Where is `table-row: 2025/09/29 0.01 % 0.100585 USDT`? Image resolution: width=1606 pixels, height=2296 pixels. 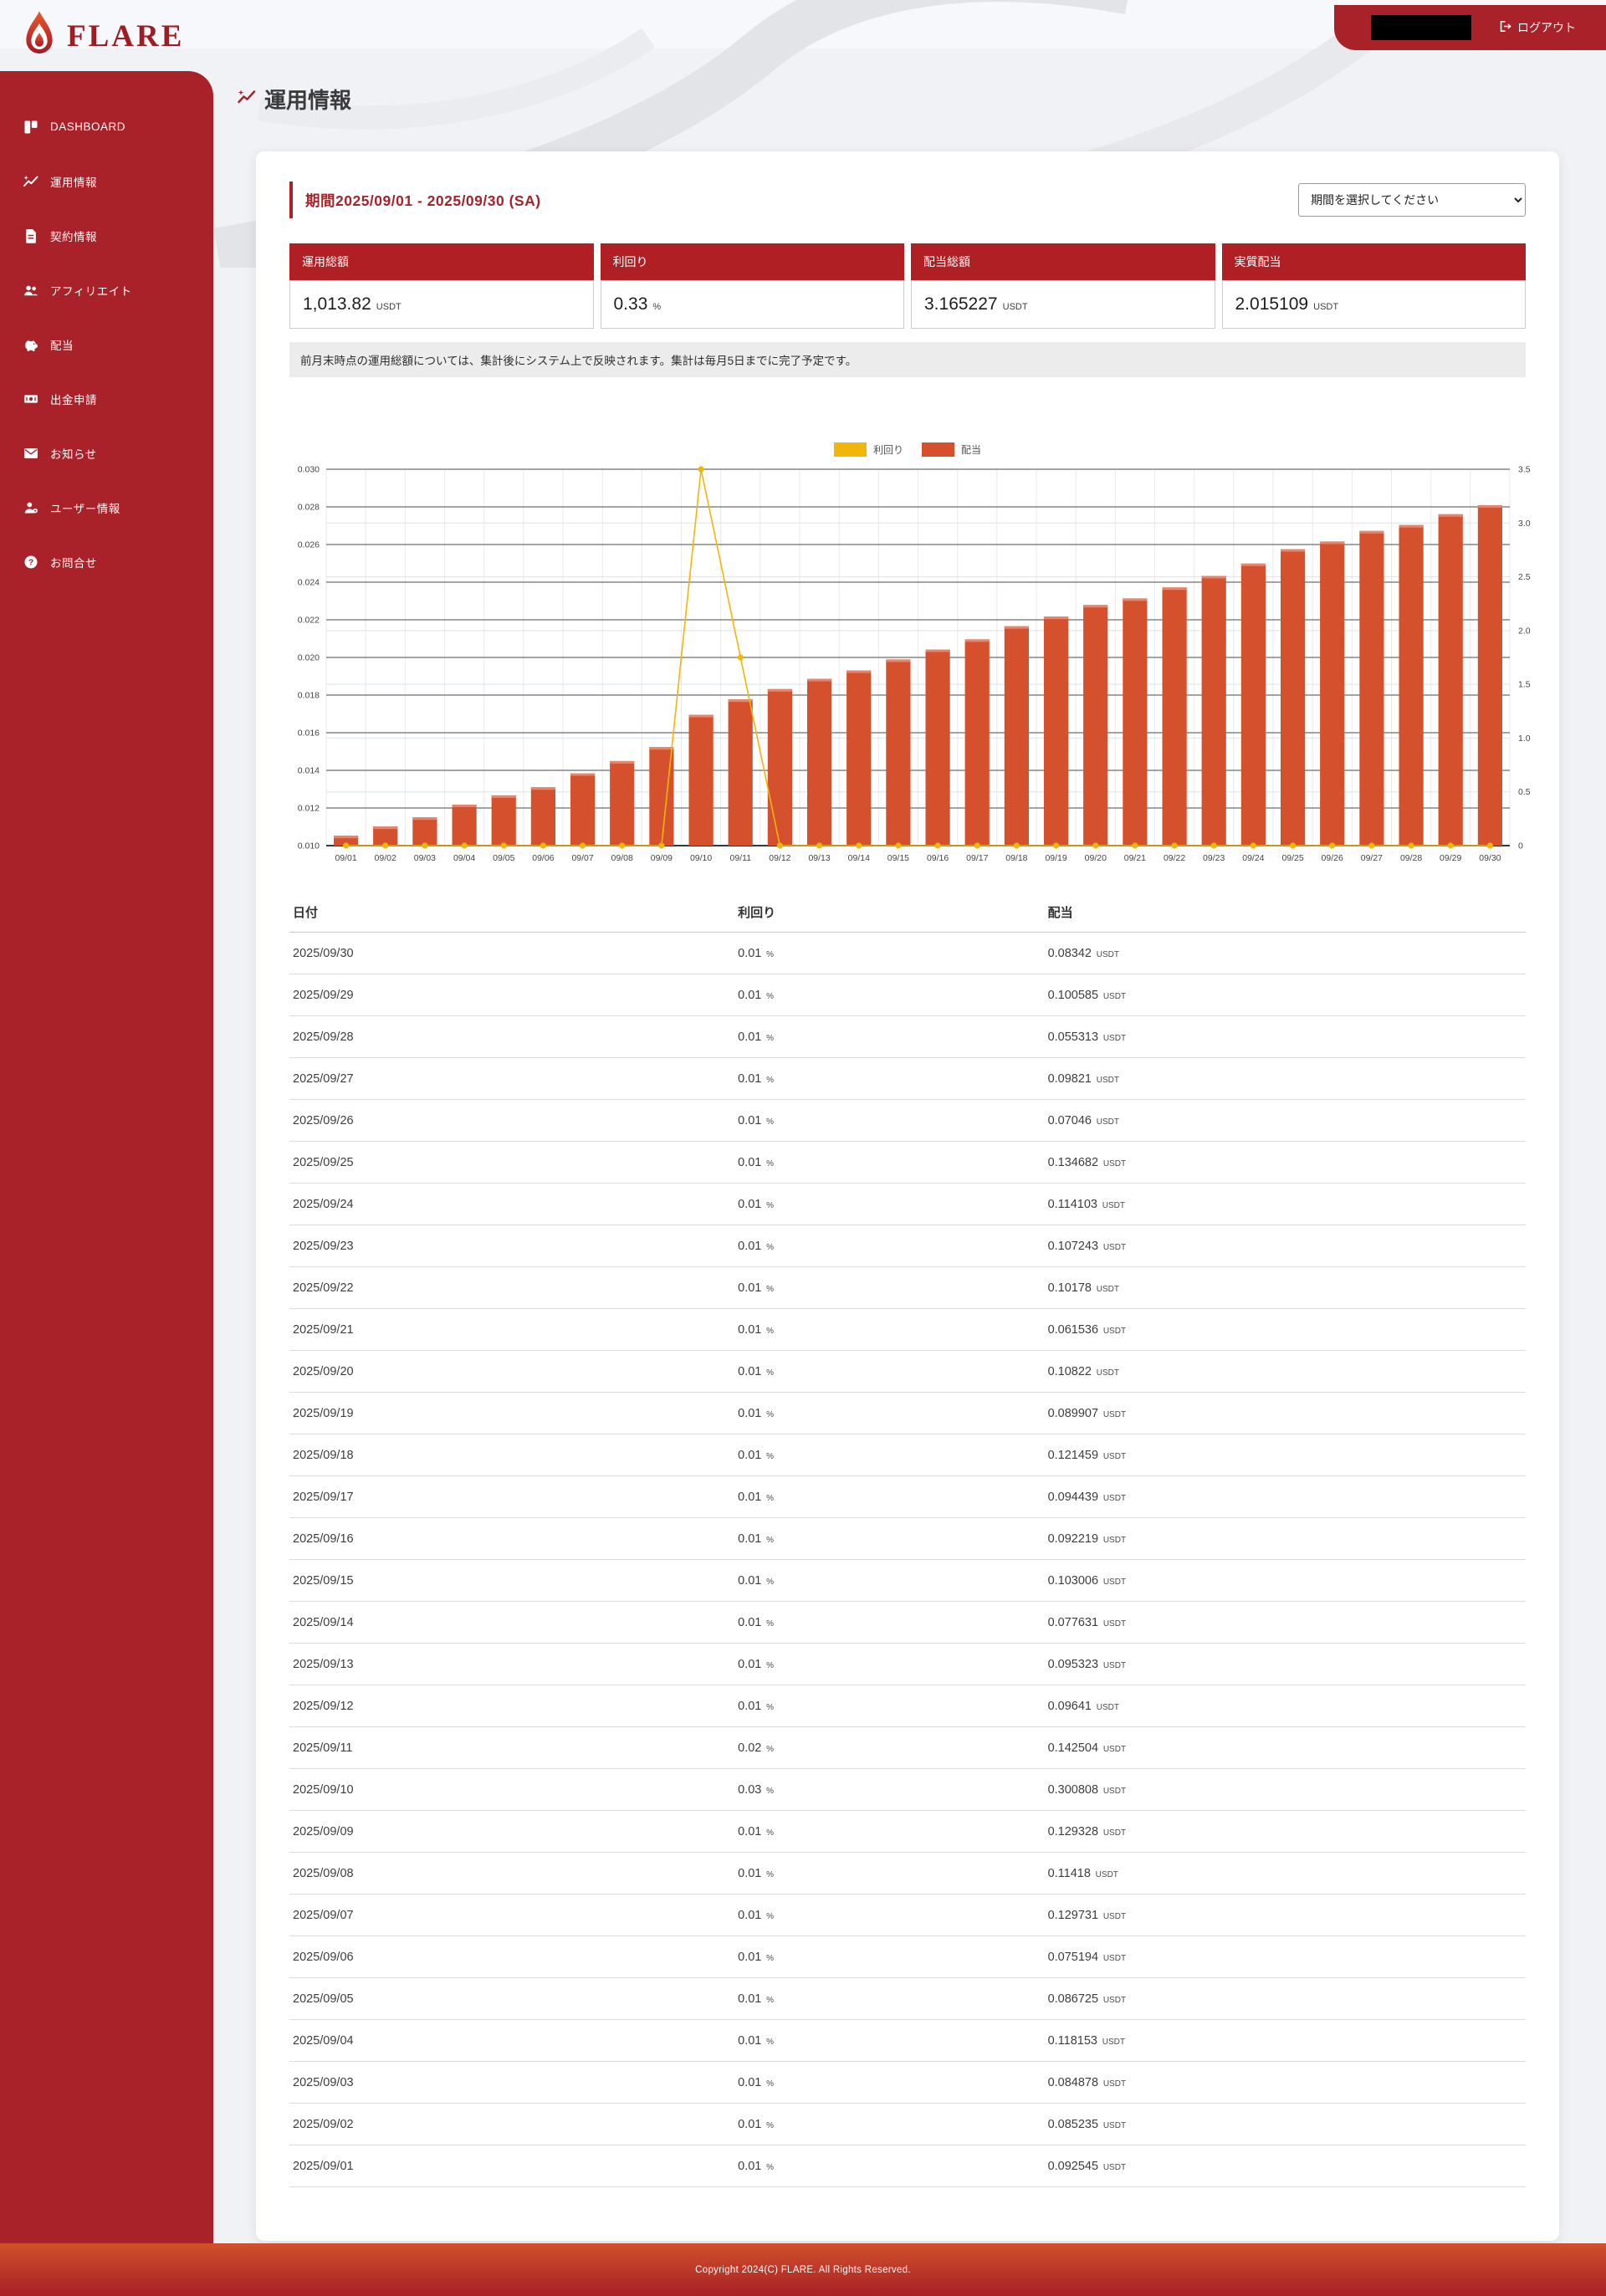 table-row: 2025/09/29 0.01 % 0.100585 USDT is located at coordinates (907, 995).